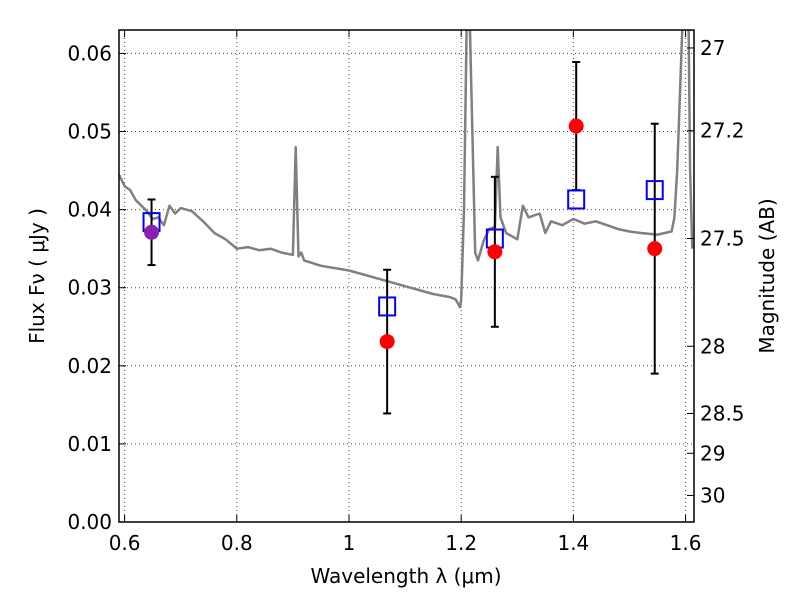 This screenshot has height=600, width=800. I want to click on y-tick-label: 0.00, so click(89, 522).